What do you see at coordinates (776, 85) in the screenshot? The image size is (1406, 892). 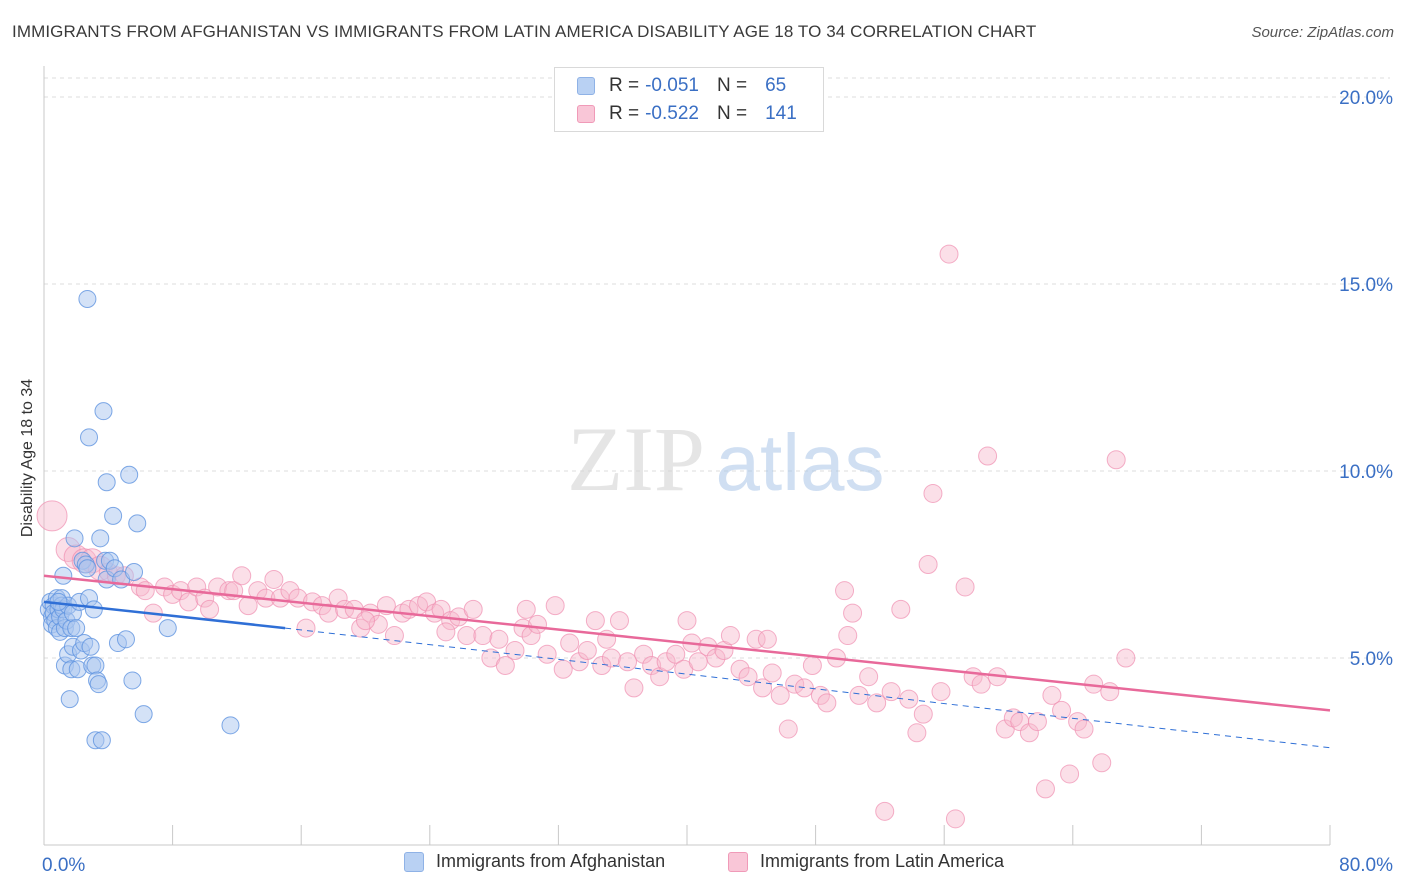 I see `legend-n-value: 65` at bounding box center [776, 85].